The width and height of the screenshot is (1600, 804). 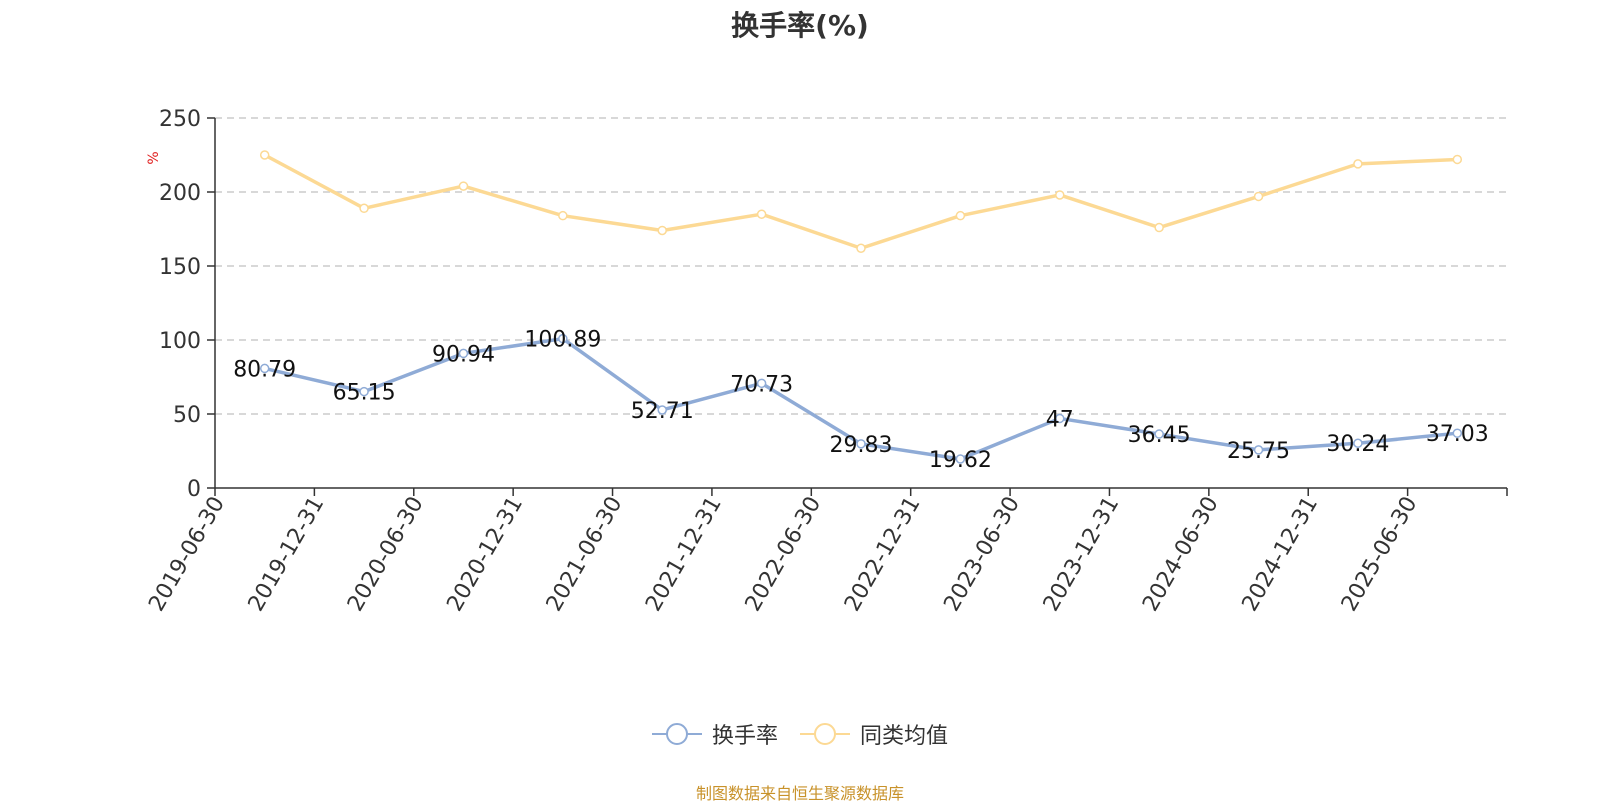 What do you see at coordinates (180, 267) in the screenshot?
I see `y-tick-label: 150` at bounding box center [180, 267].